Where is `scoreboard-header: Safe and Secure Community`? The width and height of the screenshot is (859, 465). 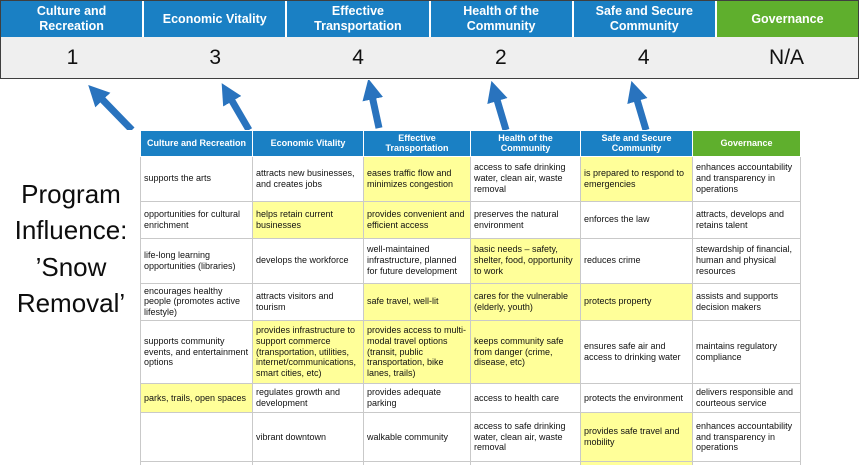 scoreboard-header: Safe and Secure Community is located at coordinates (644, 19).